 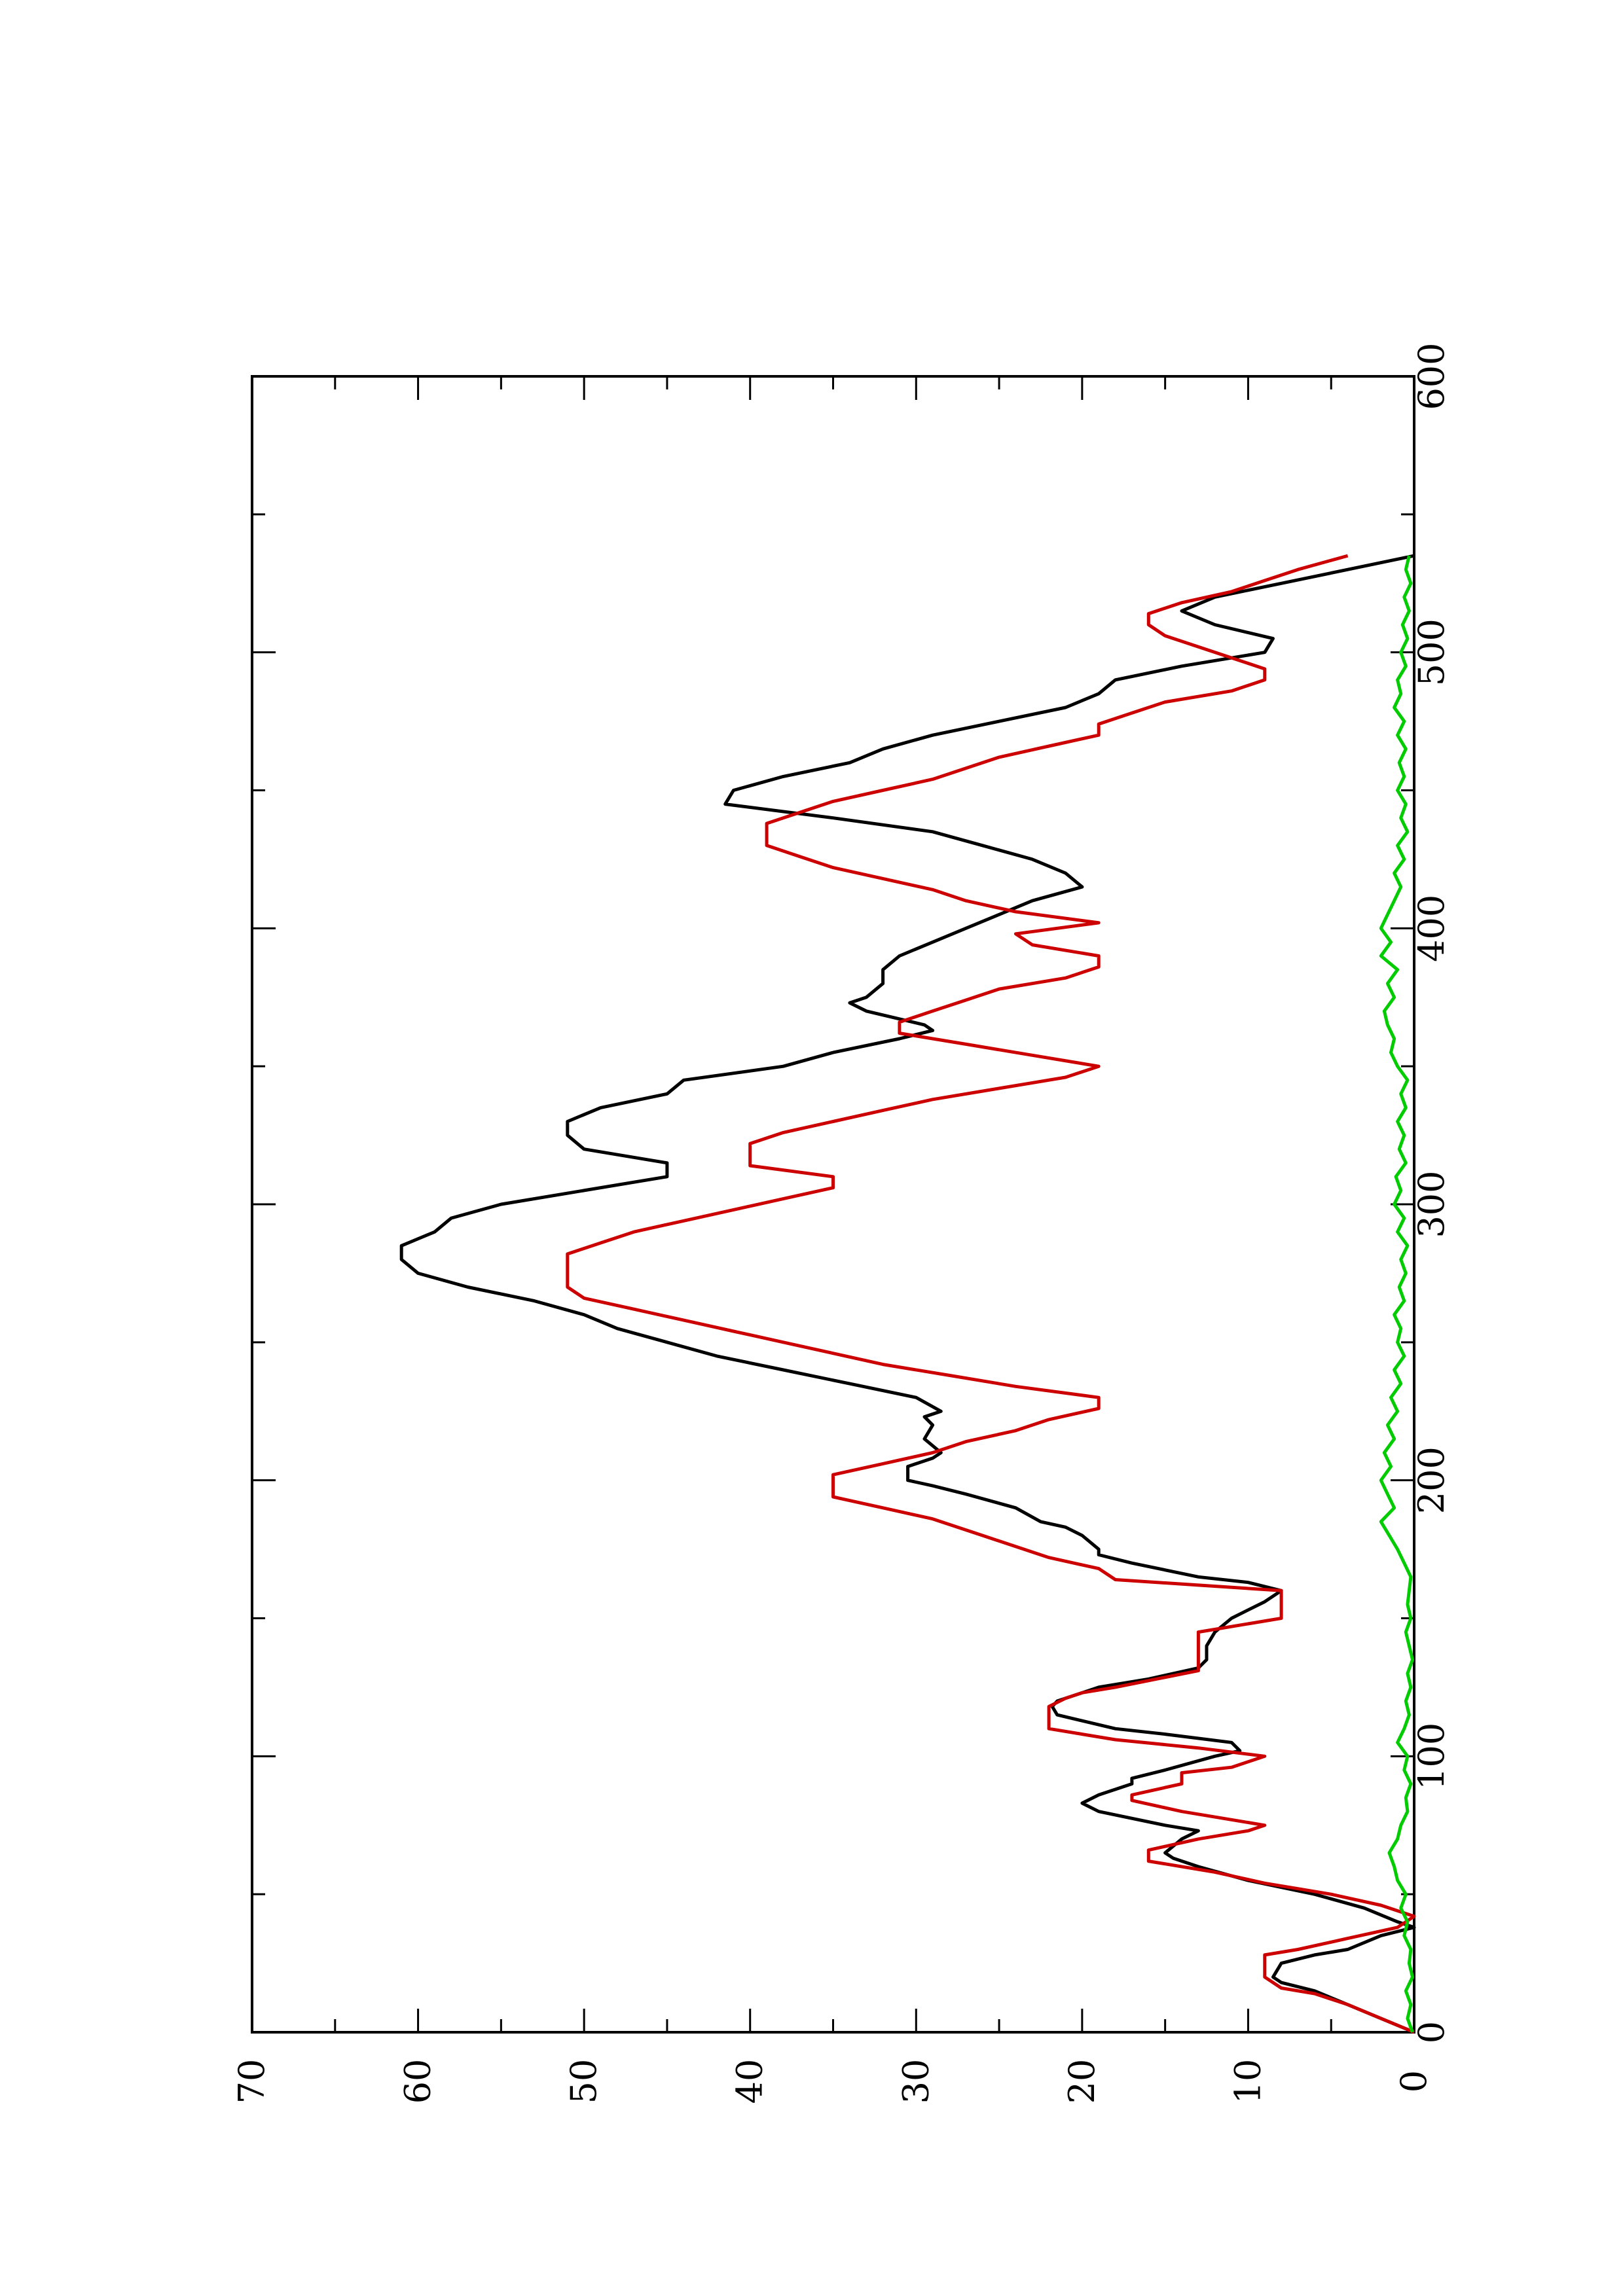 What do you see at coordinates (1431, 1480) in the screenshot?
I see `x-tick-label: 200` at bounding box center [1431, 1480].